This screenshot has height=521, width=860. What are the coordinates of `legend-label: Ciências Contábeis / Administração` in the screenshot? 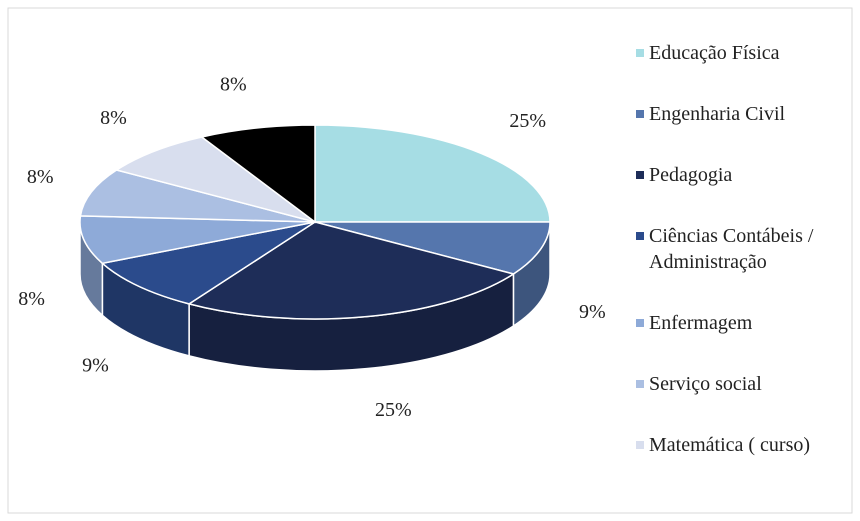 It's located at (731, 249).